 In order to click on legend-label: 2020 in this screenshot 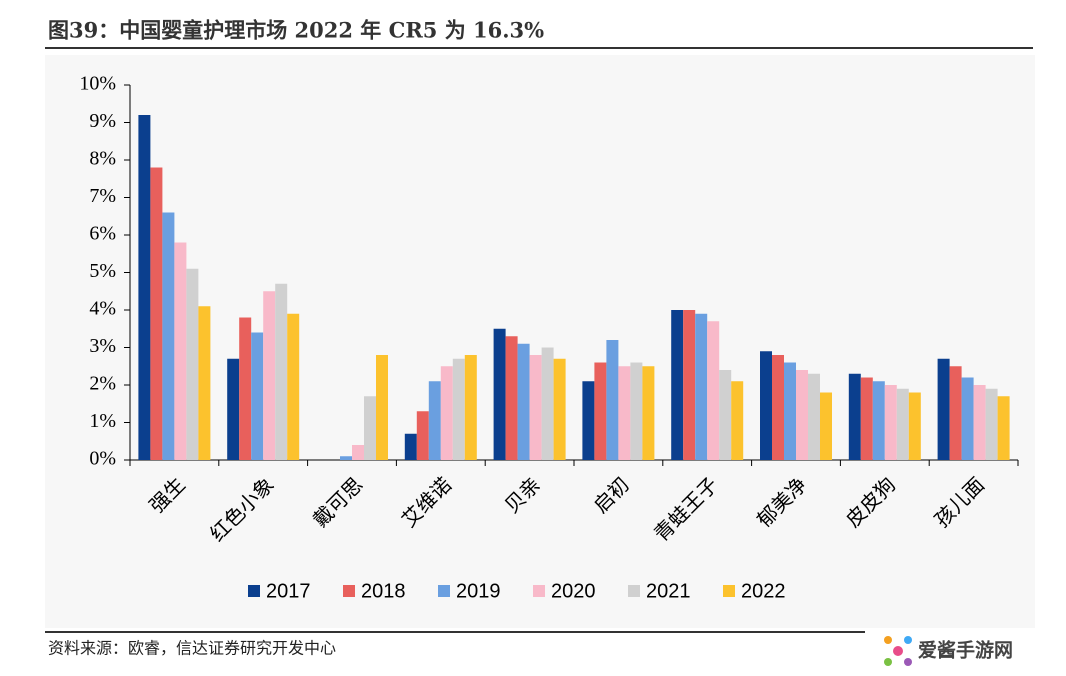, I will do `click(573, 591)`.